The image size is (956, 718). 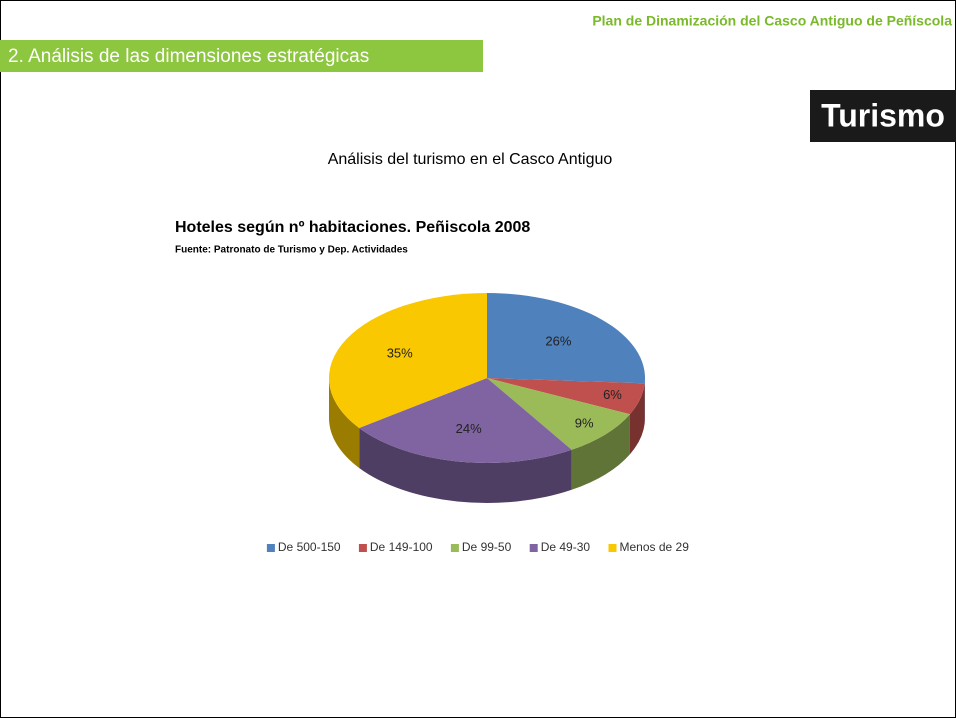 I want to click on section-bar, so click(x=241, y=56).